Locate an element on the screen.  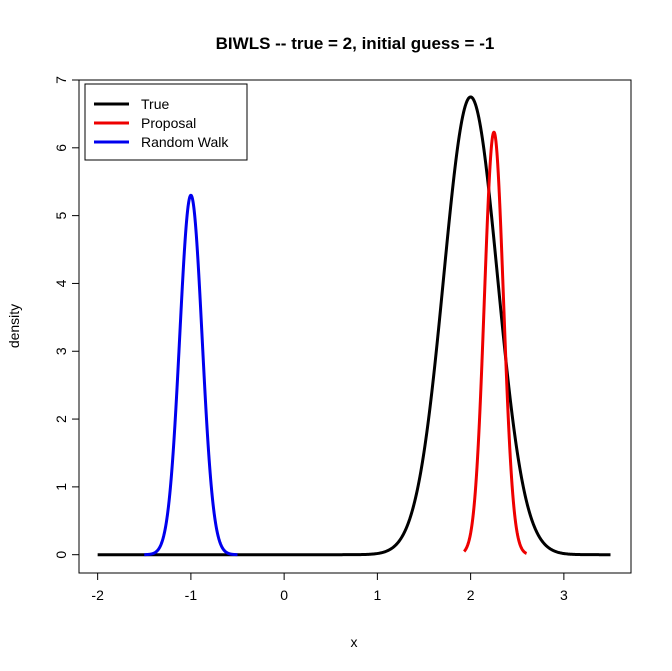
legend-label-random-walk: Random Walk is located at coordinates (185, 142).